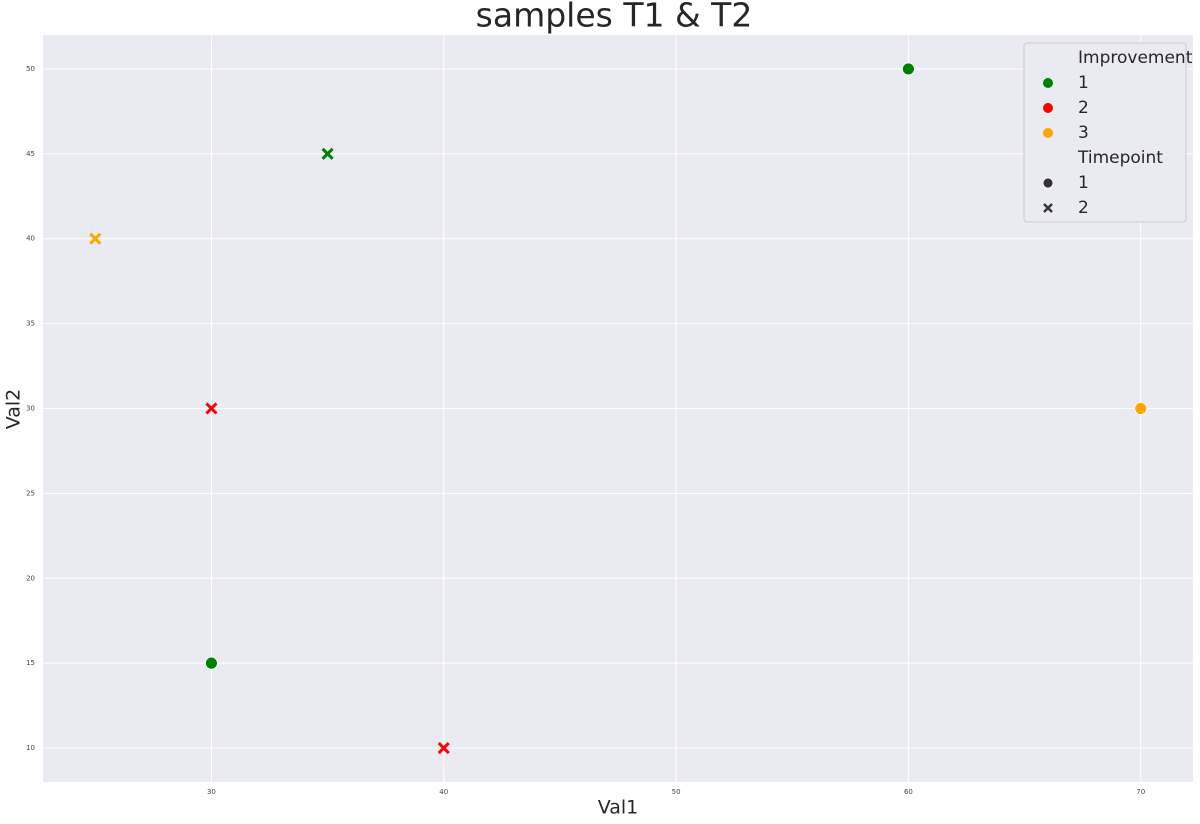  I want to click on y-tick-label: 20, so click(30, 578).